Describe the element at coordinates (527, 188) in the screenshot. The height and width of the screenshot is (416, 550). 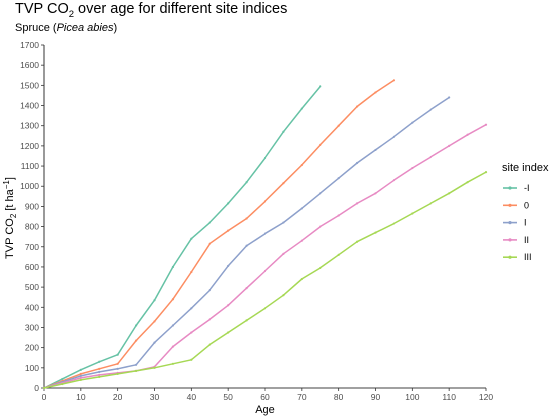
I see `legend-label--I: -I` at that location.